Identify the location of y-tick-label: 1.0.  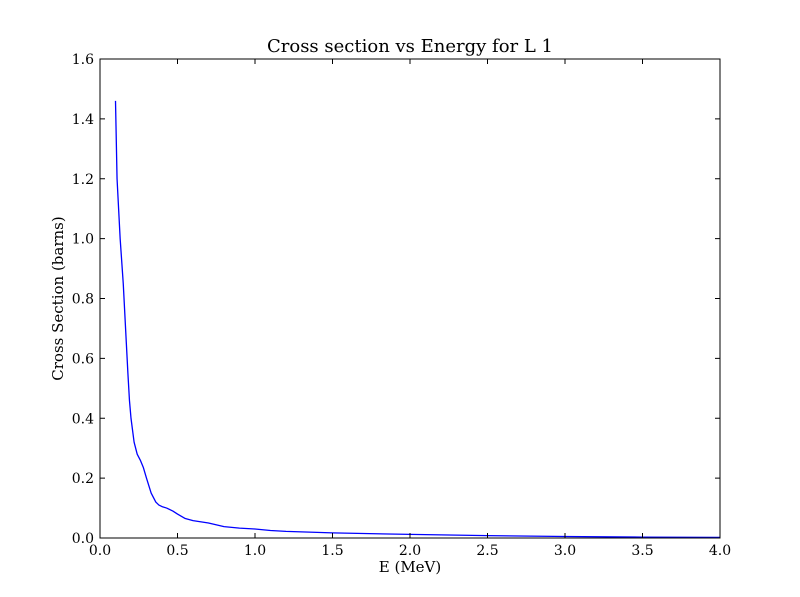
(83, 240).